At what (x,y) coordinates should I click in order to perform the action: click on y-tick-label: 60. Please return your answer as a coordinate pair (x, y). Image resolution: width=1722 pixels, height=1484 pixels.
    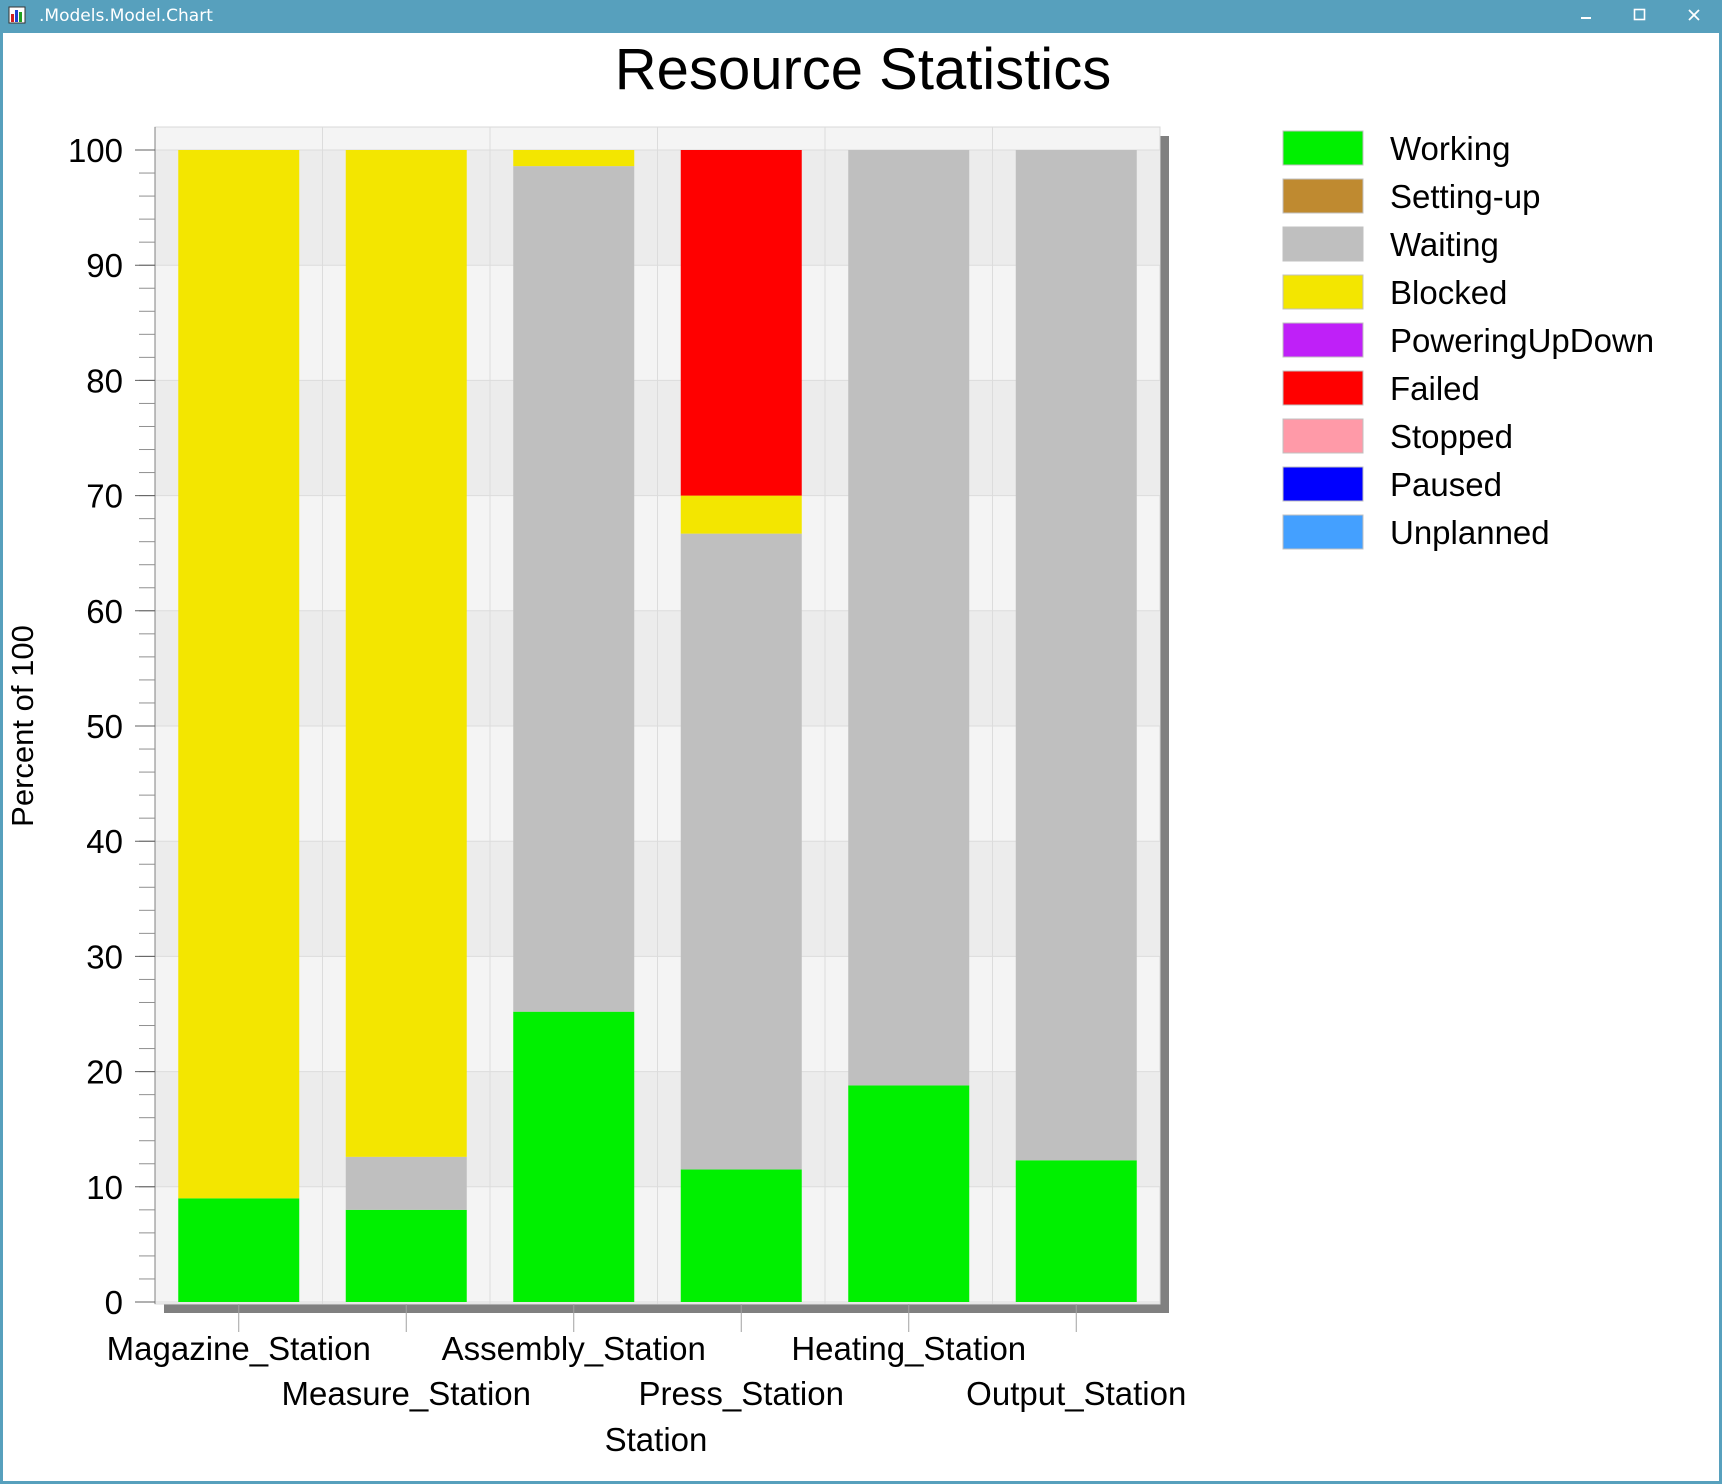
    Looking at the image, I should click on (104, 611).